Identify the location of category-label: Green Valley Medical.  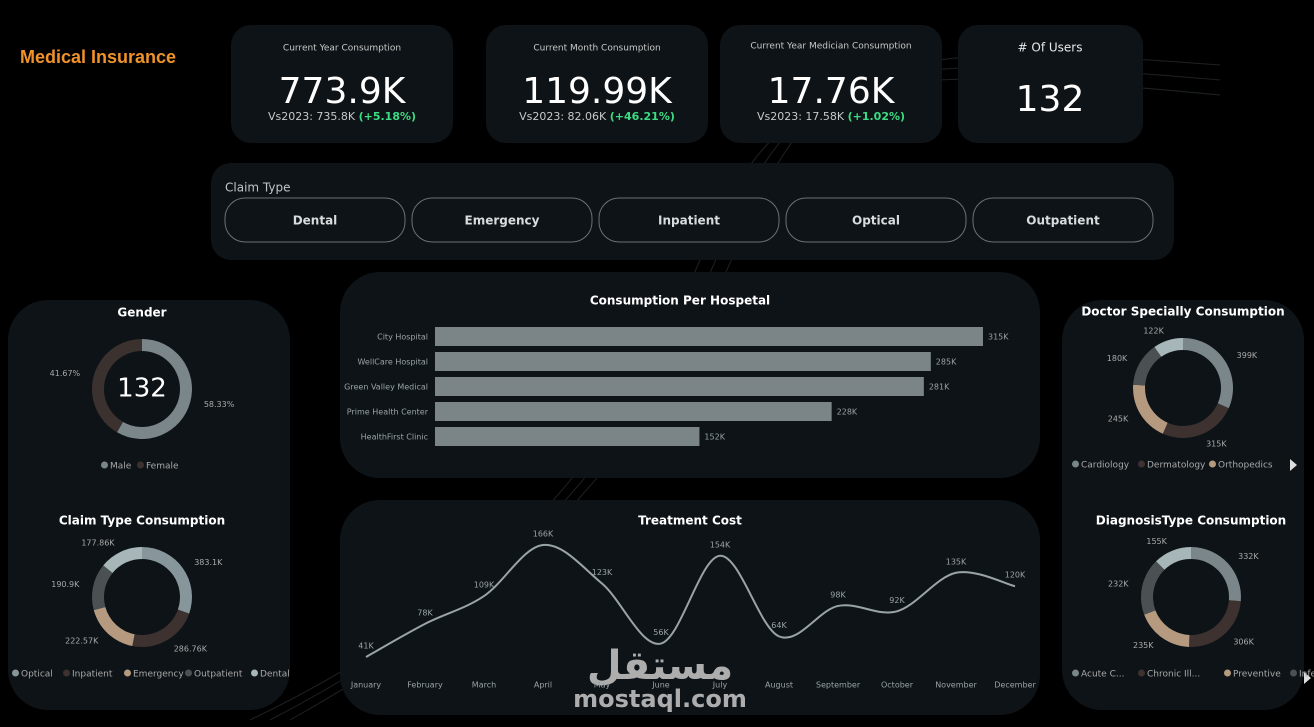
(386, 387).